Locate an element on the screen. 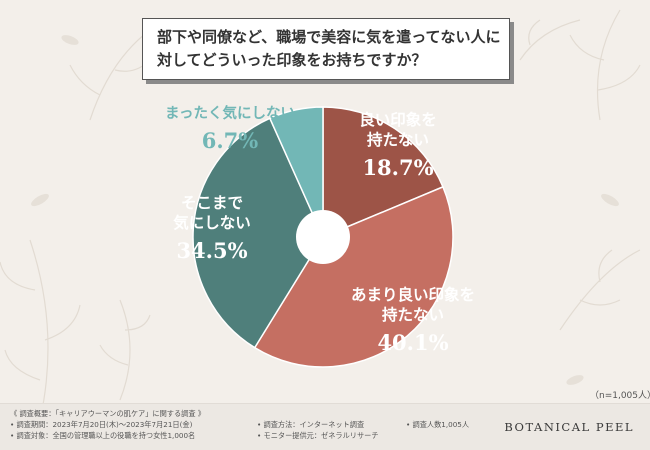 This screenshot has width=650, height=450. survey-target: • 調査対象：全国の管理職以上の役職を持つ女性1,000名 is located at coordinates (103, 435).